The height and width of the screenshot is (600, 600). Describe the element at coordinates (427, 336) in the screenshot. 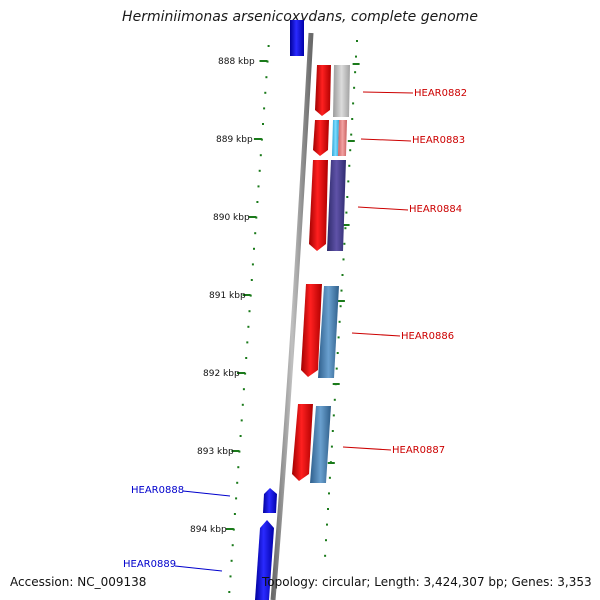

I see `gene-label-HEAR0886: HEAR0886` at that location.